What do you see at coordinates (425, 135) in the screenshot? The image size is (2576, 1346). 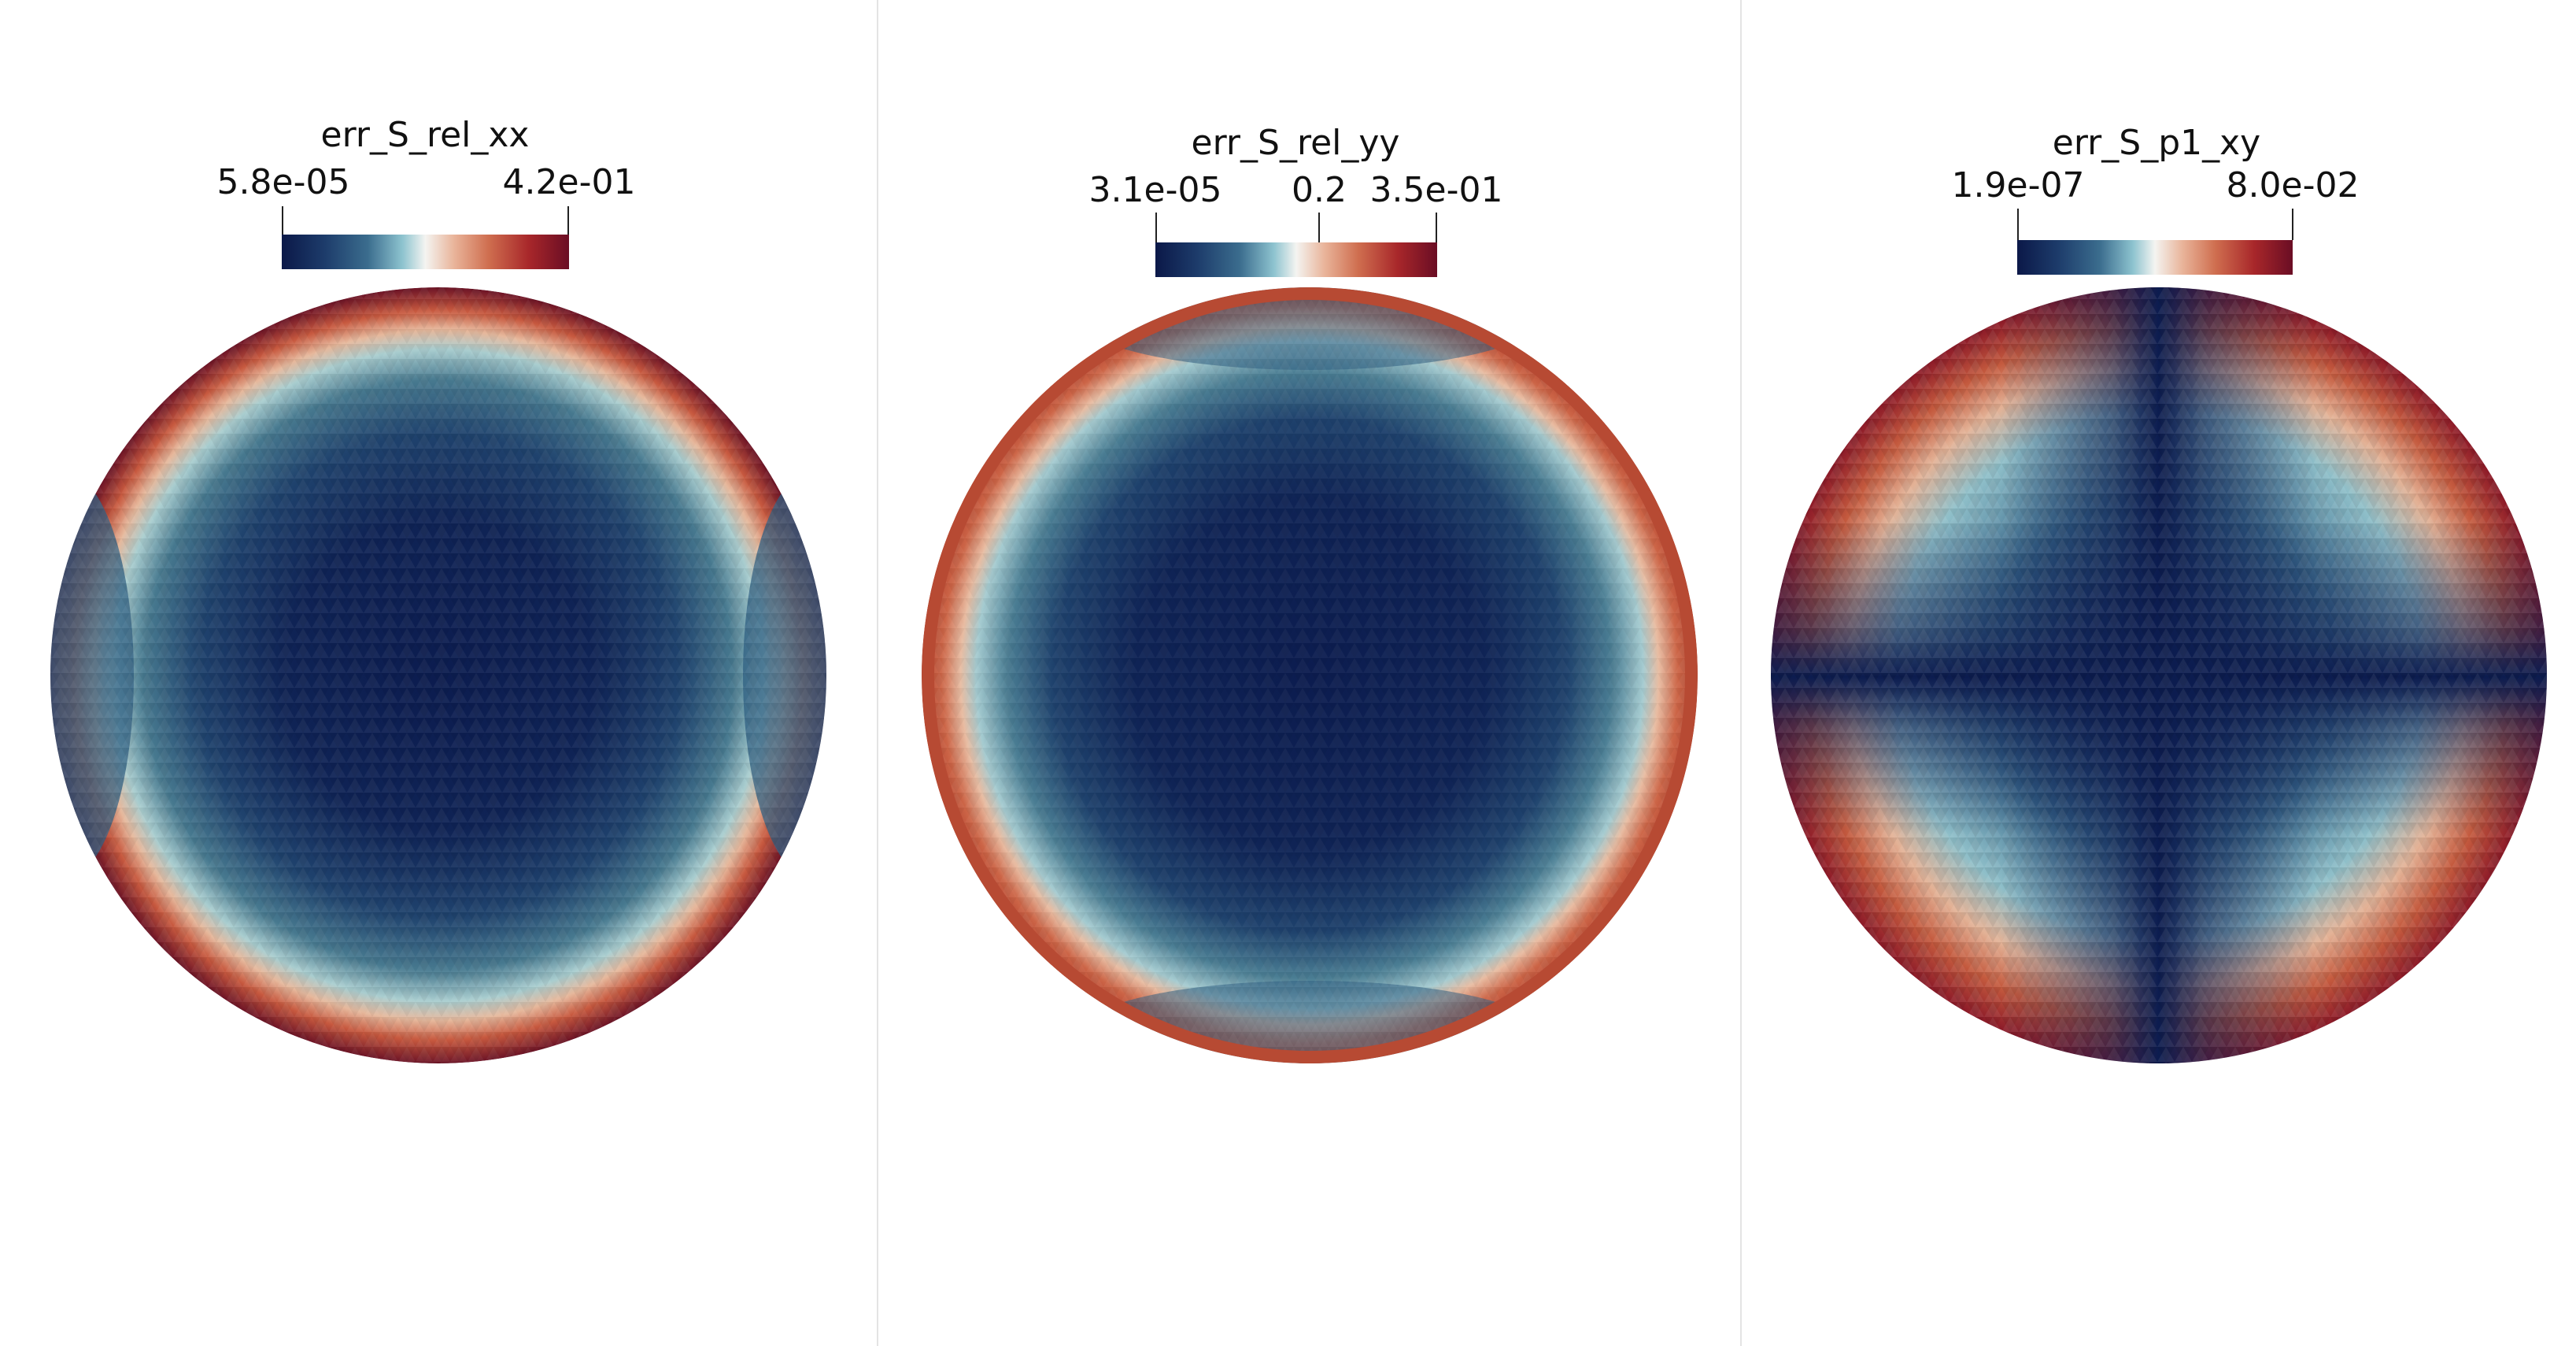 I see `legend-title: err_S_rel_xx` at bounding box center [425, 135].